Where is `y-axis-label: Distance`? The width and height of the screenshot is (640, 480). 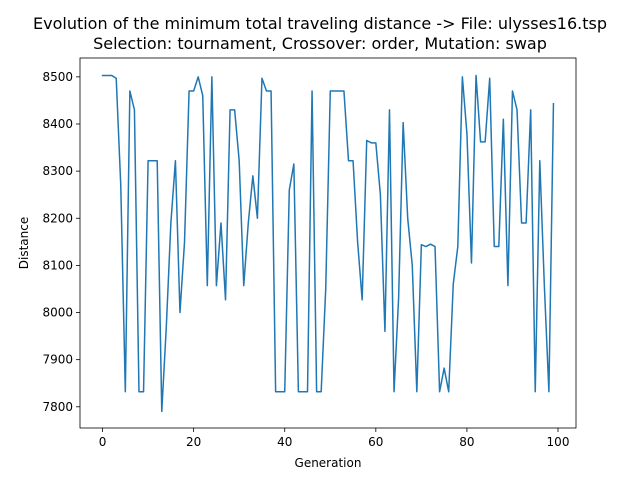 y-axis-label: Distance is located at coordinates (24, 243).